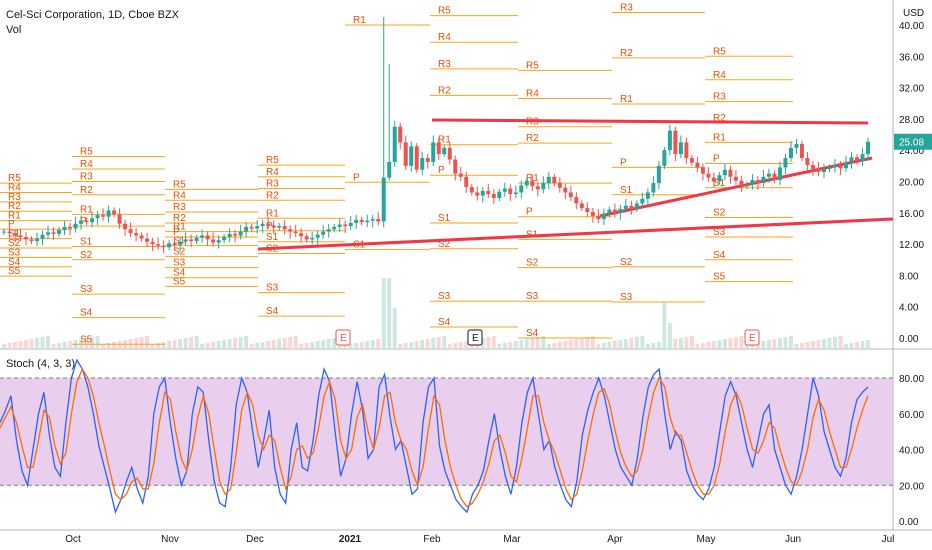  What do you see at coordinates (269, 226) in the screenshot?
I see `pivot-label-p: P` at bounding box center [269, 226].